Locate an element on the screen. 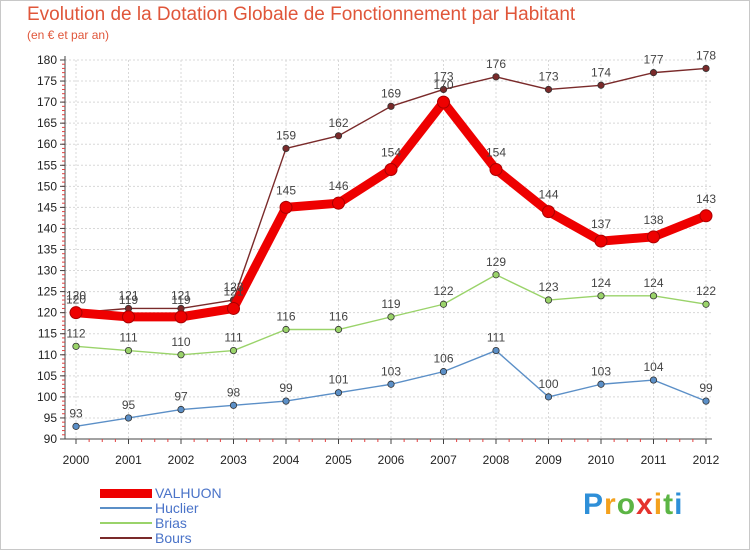 Image resolution: width=750 pixels, height=550 pixels. data-label-valhuon: 146 is located at coordinates (338, 186).